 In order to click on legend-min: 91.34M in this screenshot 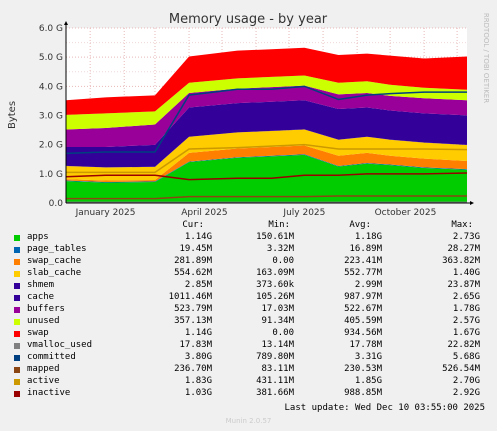, I will do `click(277, 321)`.